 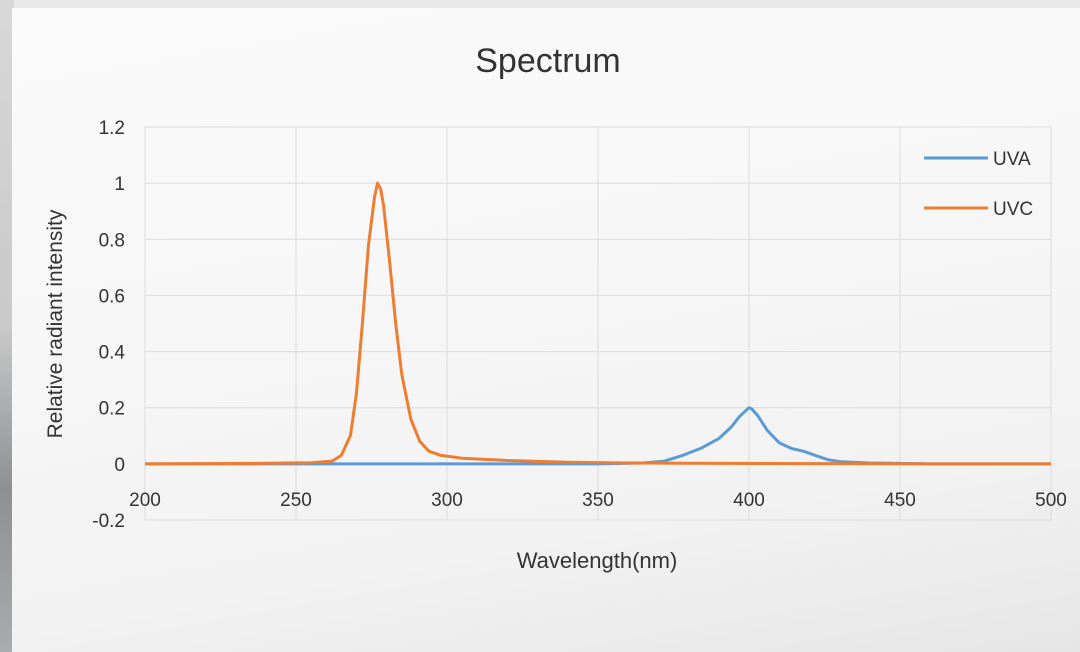 What do you see at coordinates (108, 521) in the screenshot?
I see `y-tick-label: -0.2` at bounding box center [108, 521].